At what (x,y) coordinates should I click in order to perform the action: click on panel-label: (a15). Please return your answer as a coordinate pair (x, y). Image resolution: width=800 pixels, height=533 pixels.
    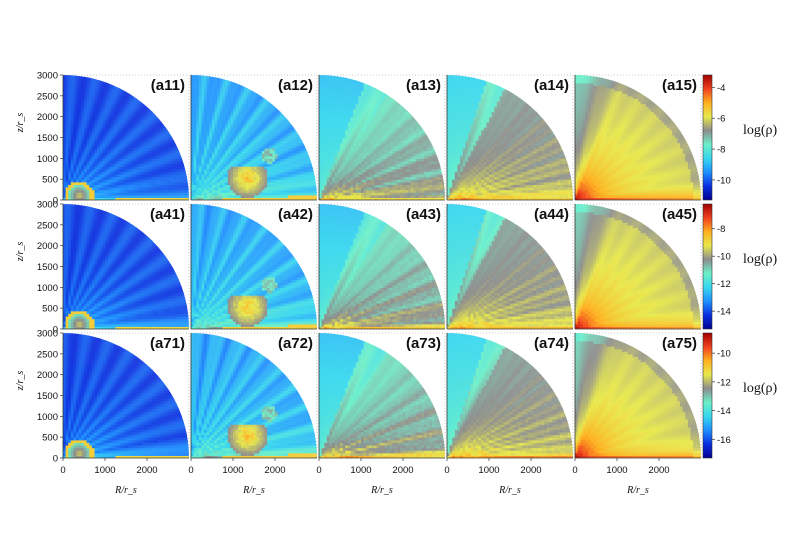
    Looking at the image, I should click on (679, 85).